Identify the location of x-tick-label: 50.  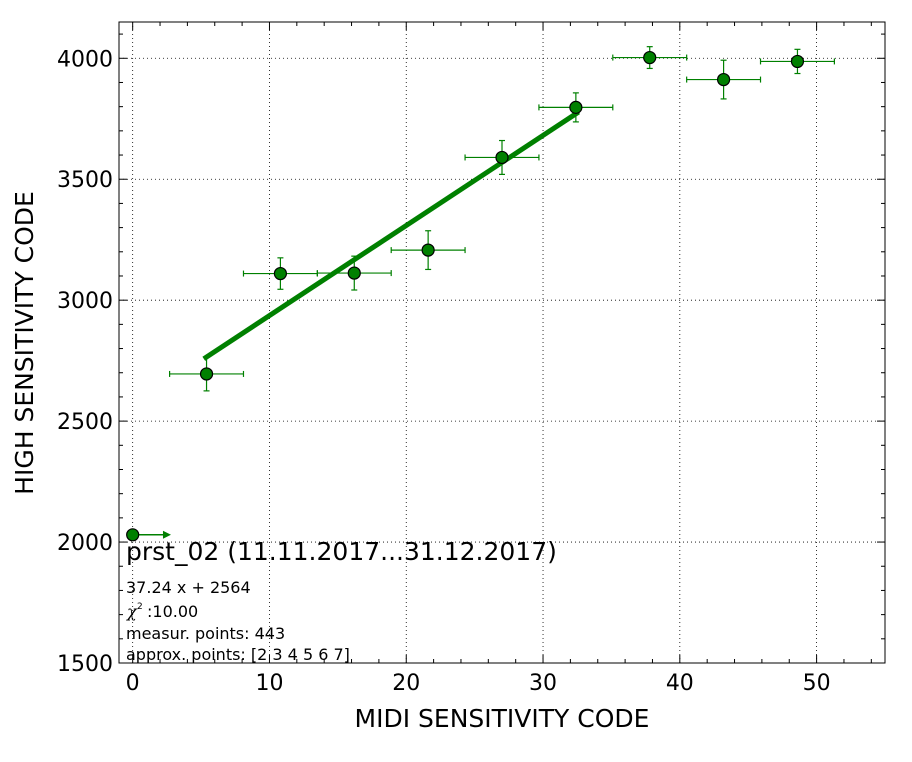
(817, 683).